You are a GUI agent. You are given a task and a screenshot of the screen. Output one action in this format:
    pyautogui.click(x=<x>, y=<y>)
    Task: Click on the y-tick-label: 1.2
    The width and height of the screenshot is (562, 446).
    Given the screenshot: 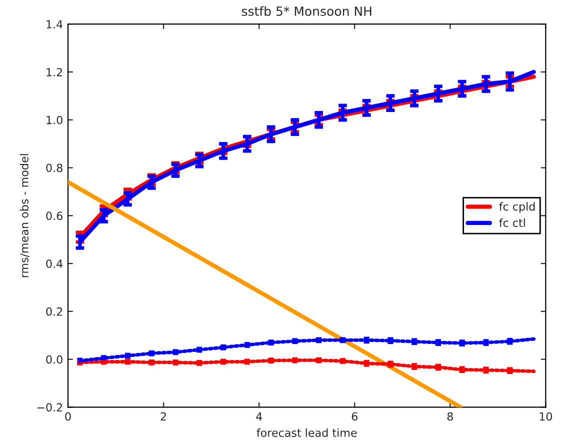 What is the action you would take?
    pyautogui.click(x=54, y=72)
    